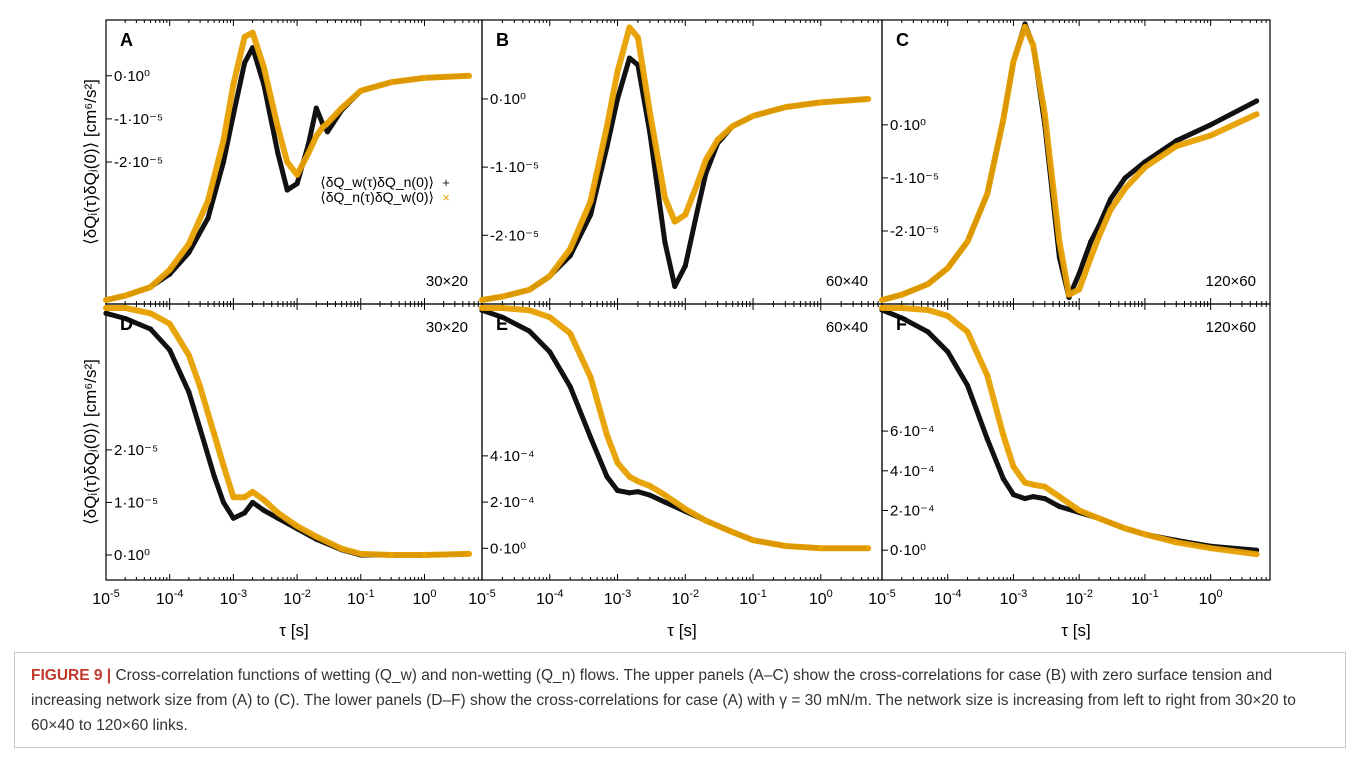 This screenshot has height=757, width=1360. I want to click on y-tick-label: 2·10⁻⁴, so click(512, 502).